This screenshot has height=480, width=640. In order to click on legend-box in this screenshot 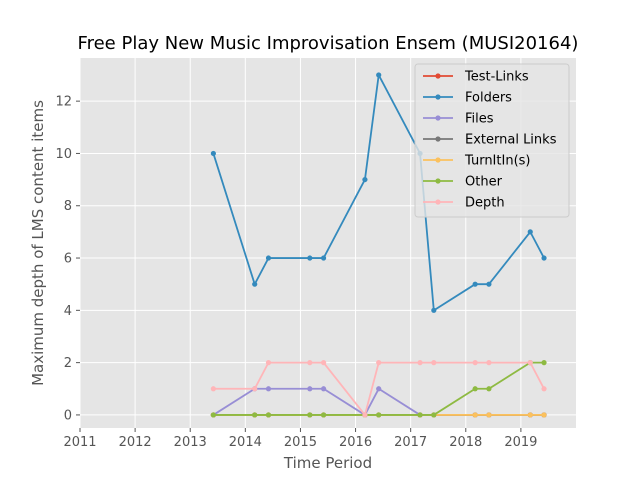, I will do `click(492, 140)`.